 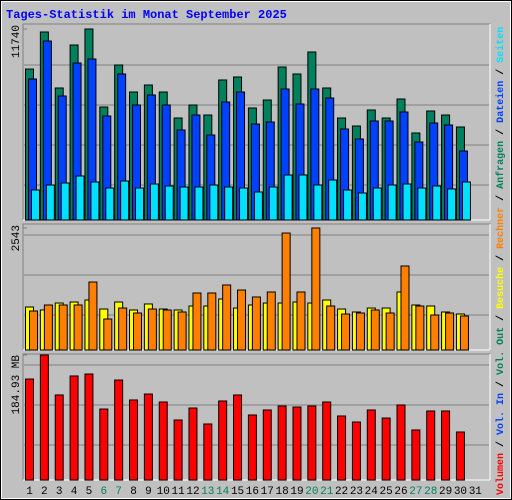 What do you see at coordinates (89, 492) in the screenshot?
I see `x-tick-label: 5` at bounding box center [89, 492].